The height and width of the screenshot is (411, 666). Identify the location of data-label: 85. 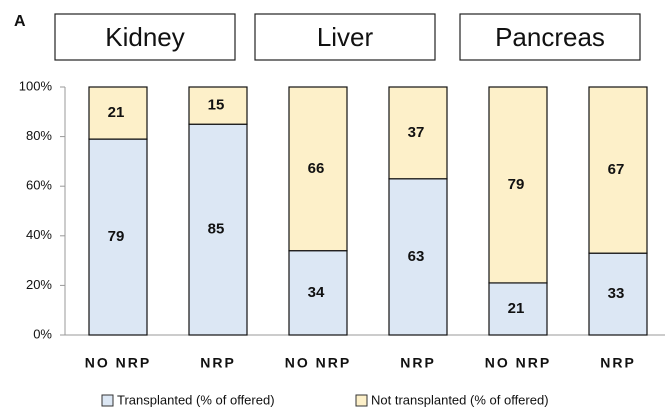
(216, 229).